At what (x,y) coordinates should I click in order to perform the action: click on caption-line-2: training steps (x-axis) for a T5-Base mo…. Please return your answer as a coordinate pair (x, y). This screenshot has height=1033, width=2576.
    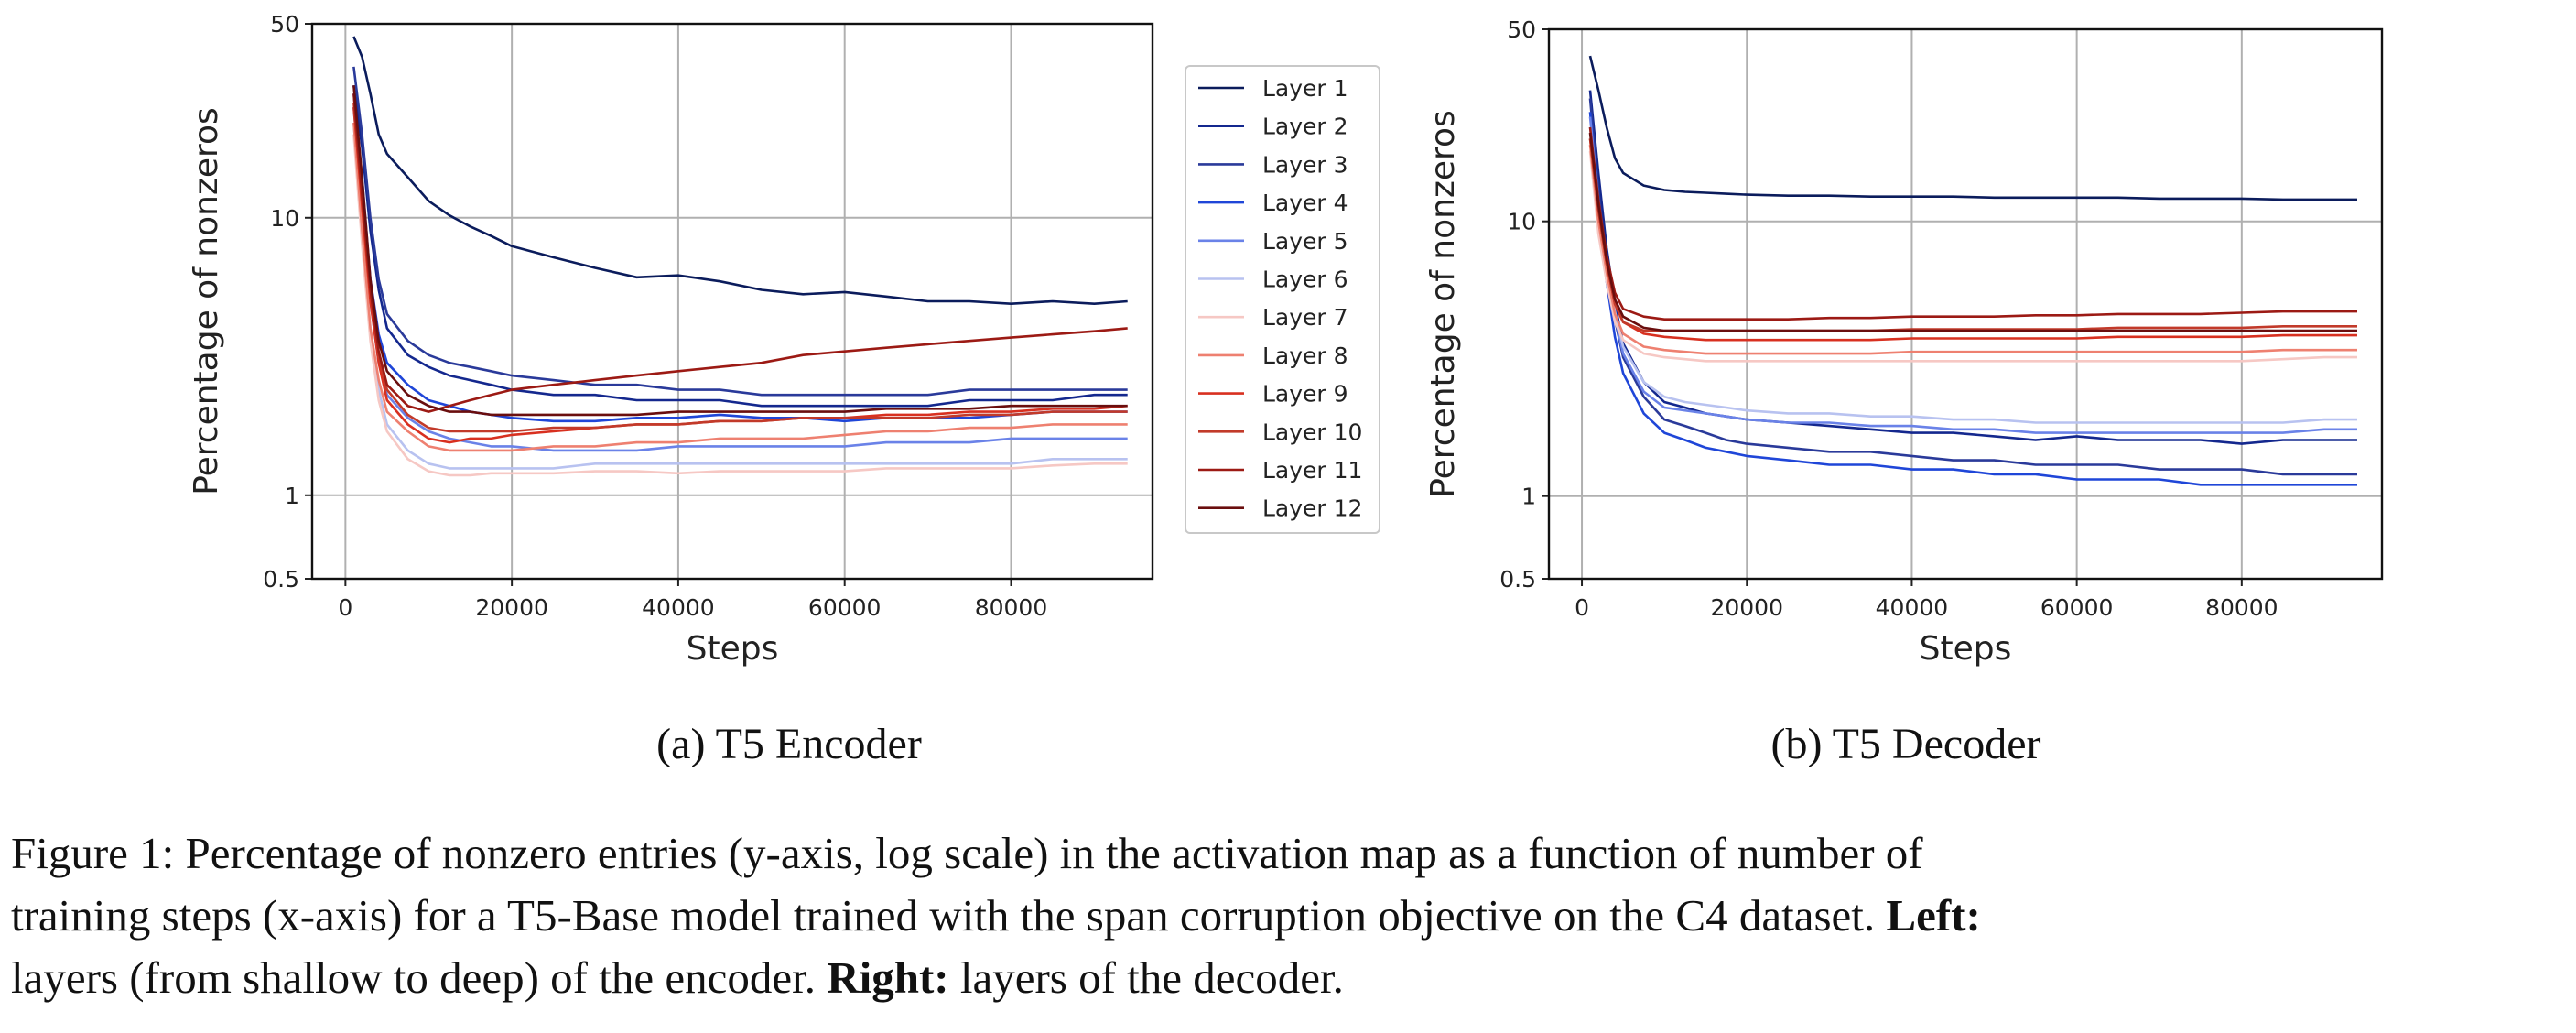
    Looking at the image, I should click on (1288, 916).